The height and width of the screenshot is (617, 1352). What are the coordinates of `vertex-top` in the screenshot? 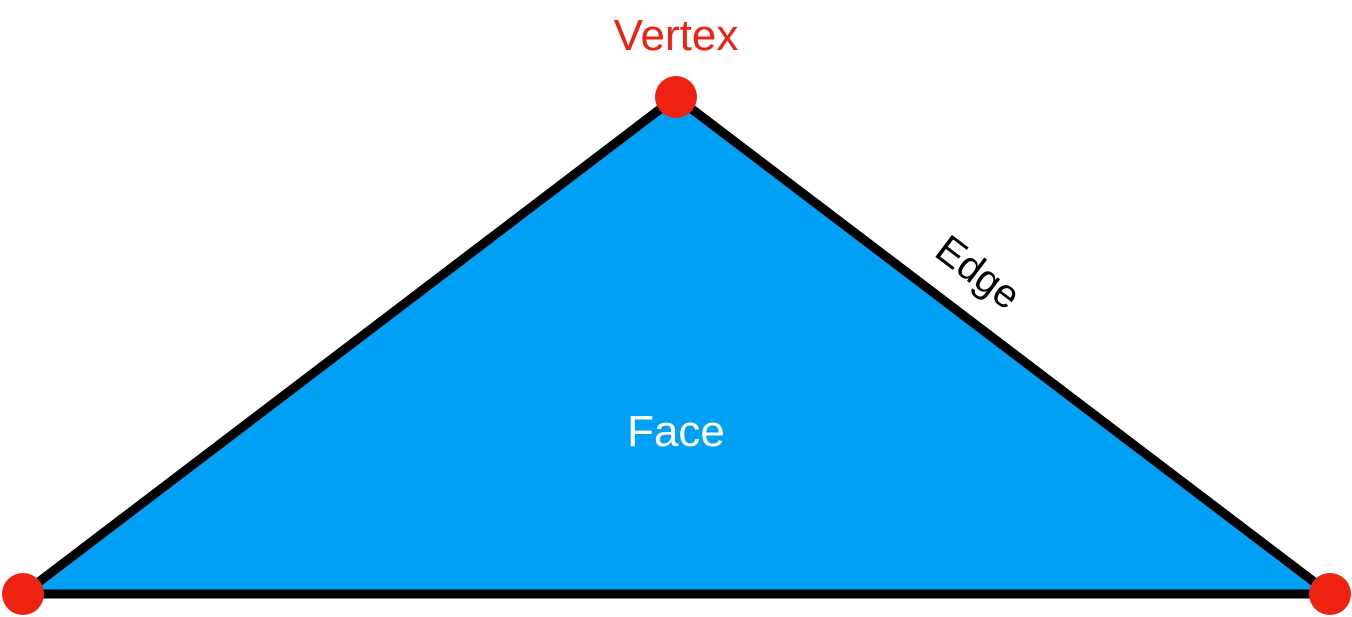 It's located at (676, 97).